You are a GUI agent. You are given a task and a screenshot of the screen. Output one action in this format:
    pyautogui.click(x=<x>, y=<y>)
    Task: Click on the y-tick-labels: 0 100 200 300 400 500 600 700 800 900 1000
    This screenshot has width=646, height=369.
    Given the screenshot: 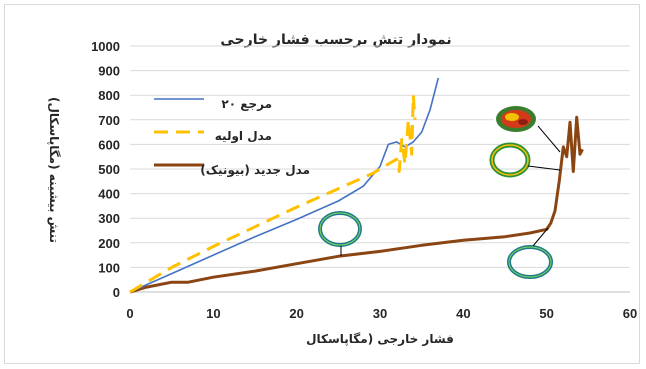 What is the action you would take?
    pyautogui.click(x=105, y=169)
    